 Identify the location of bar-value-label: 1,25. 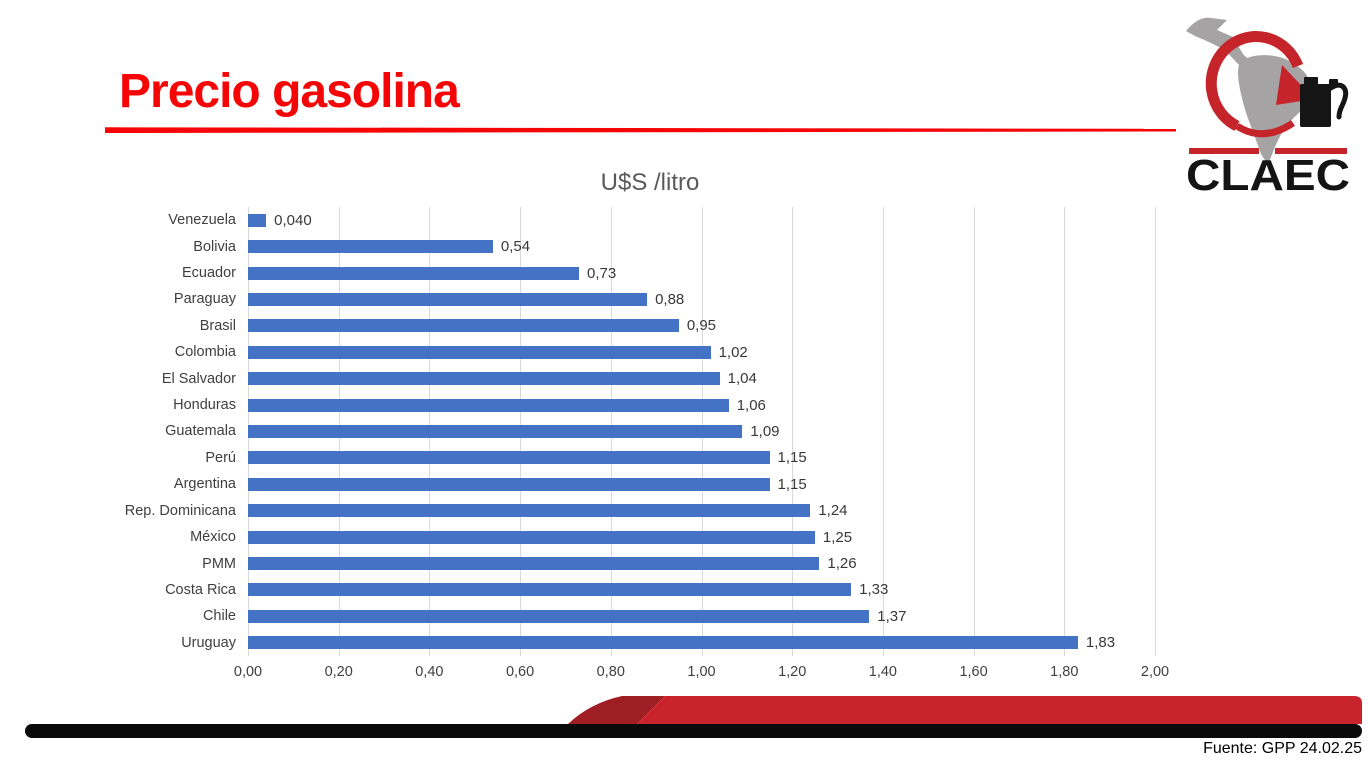
(837, 537).